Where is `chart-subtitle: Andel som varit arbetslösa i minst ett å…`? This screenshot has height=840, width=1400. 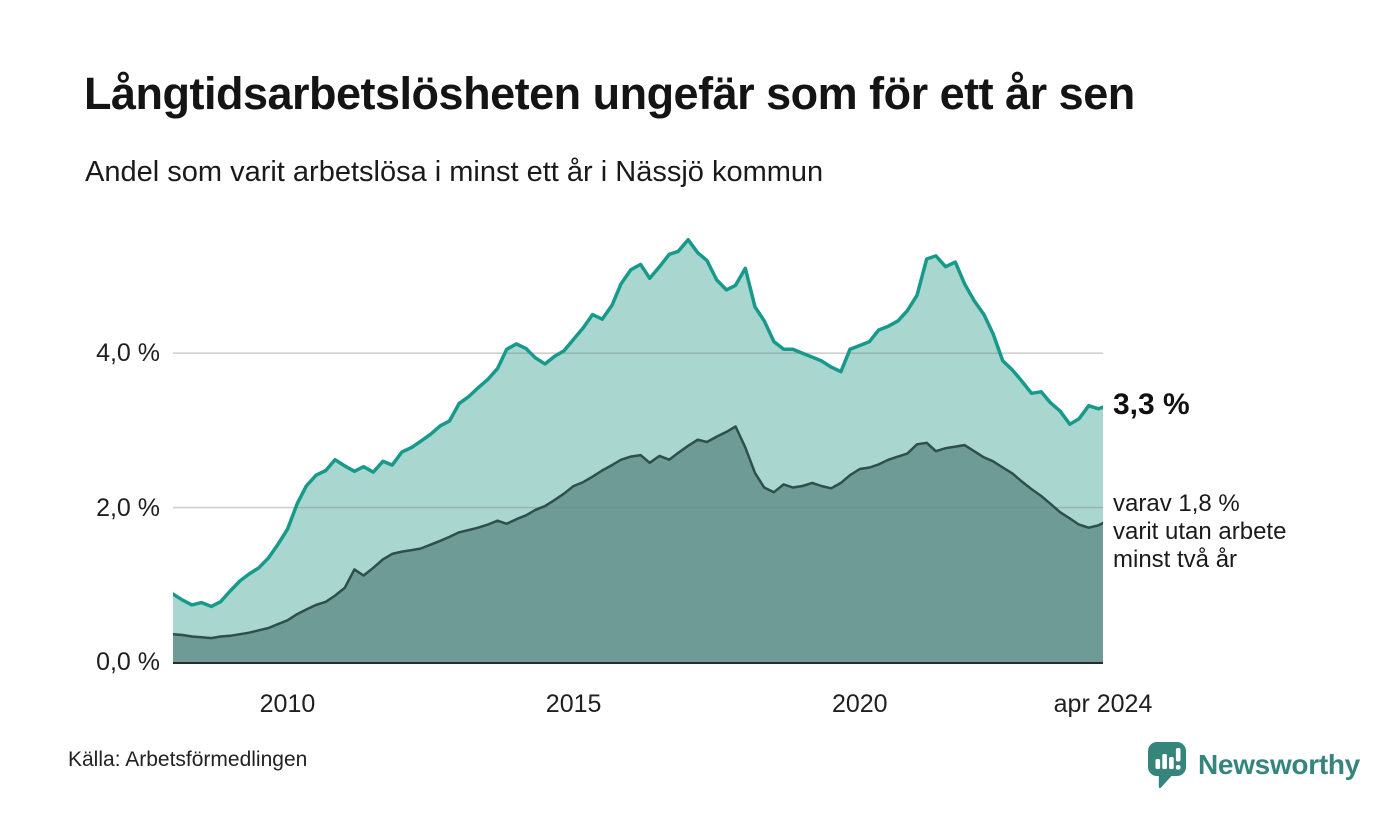 chart-subtitle: Andel som varit arbetslösa i minst ett å… is located at coordinates (454, 172).